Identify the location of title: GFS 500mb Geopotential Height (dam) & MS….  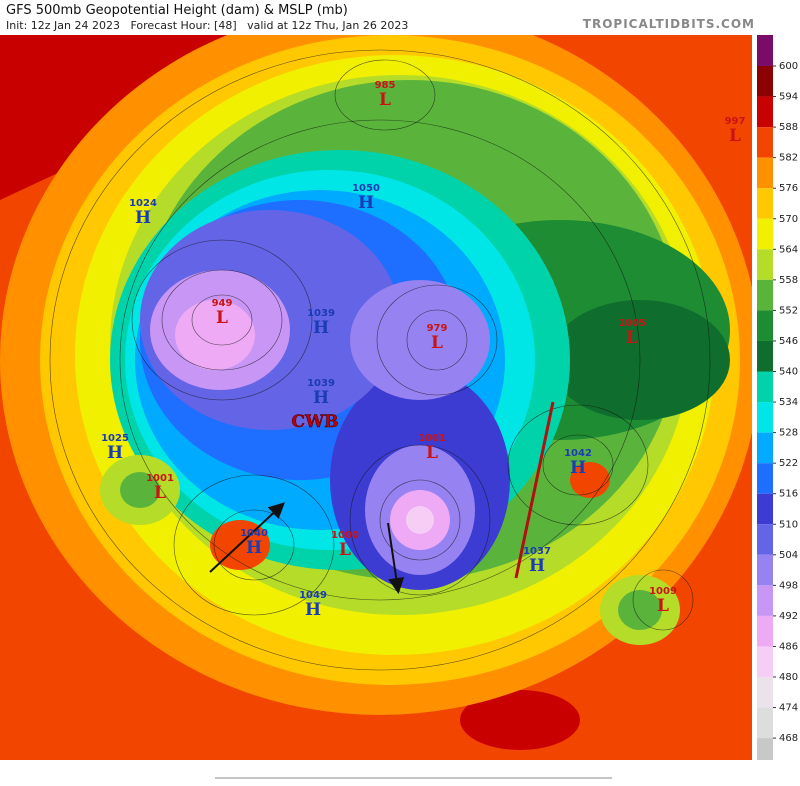
(177, 10).